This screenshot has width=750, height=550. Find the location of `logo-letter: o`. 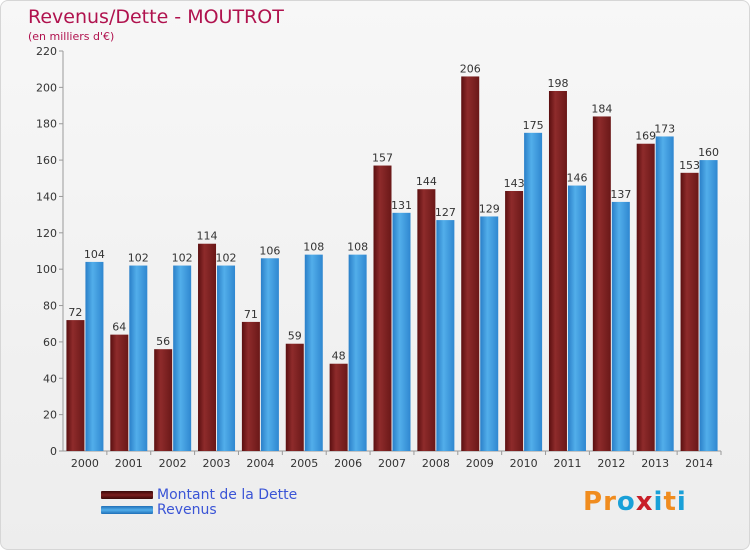

logo-letter: o is located at coordinates (626, 502).